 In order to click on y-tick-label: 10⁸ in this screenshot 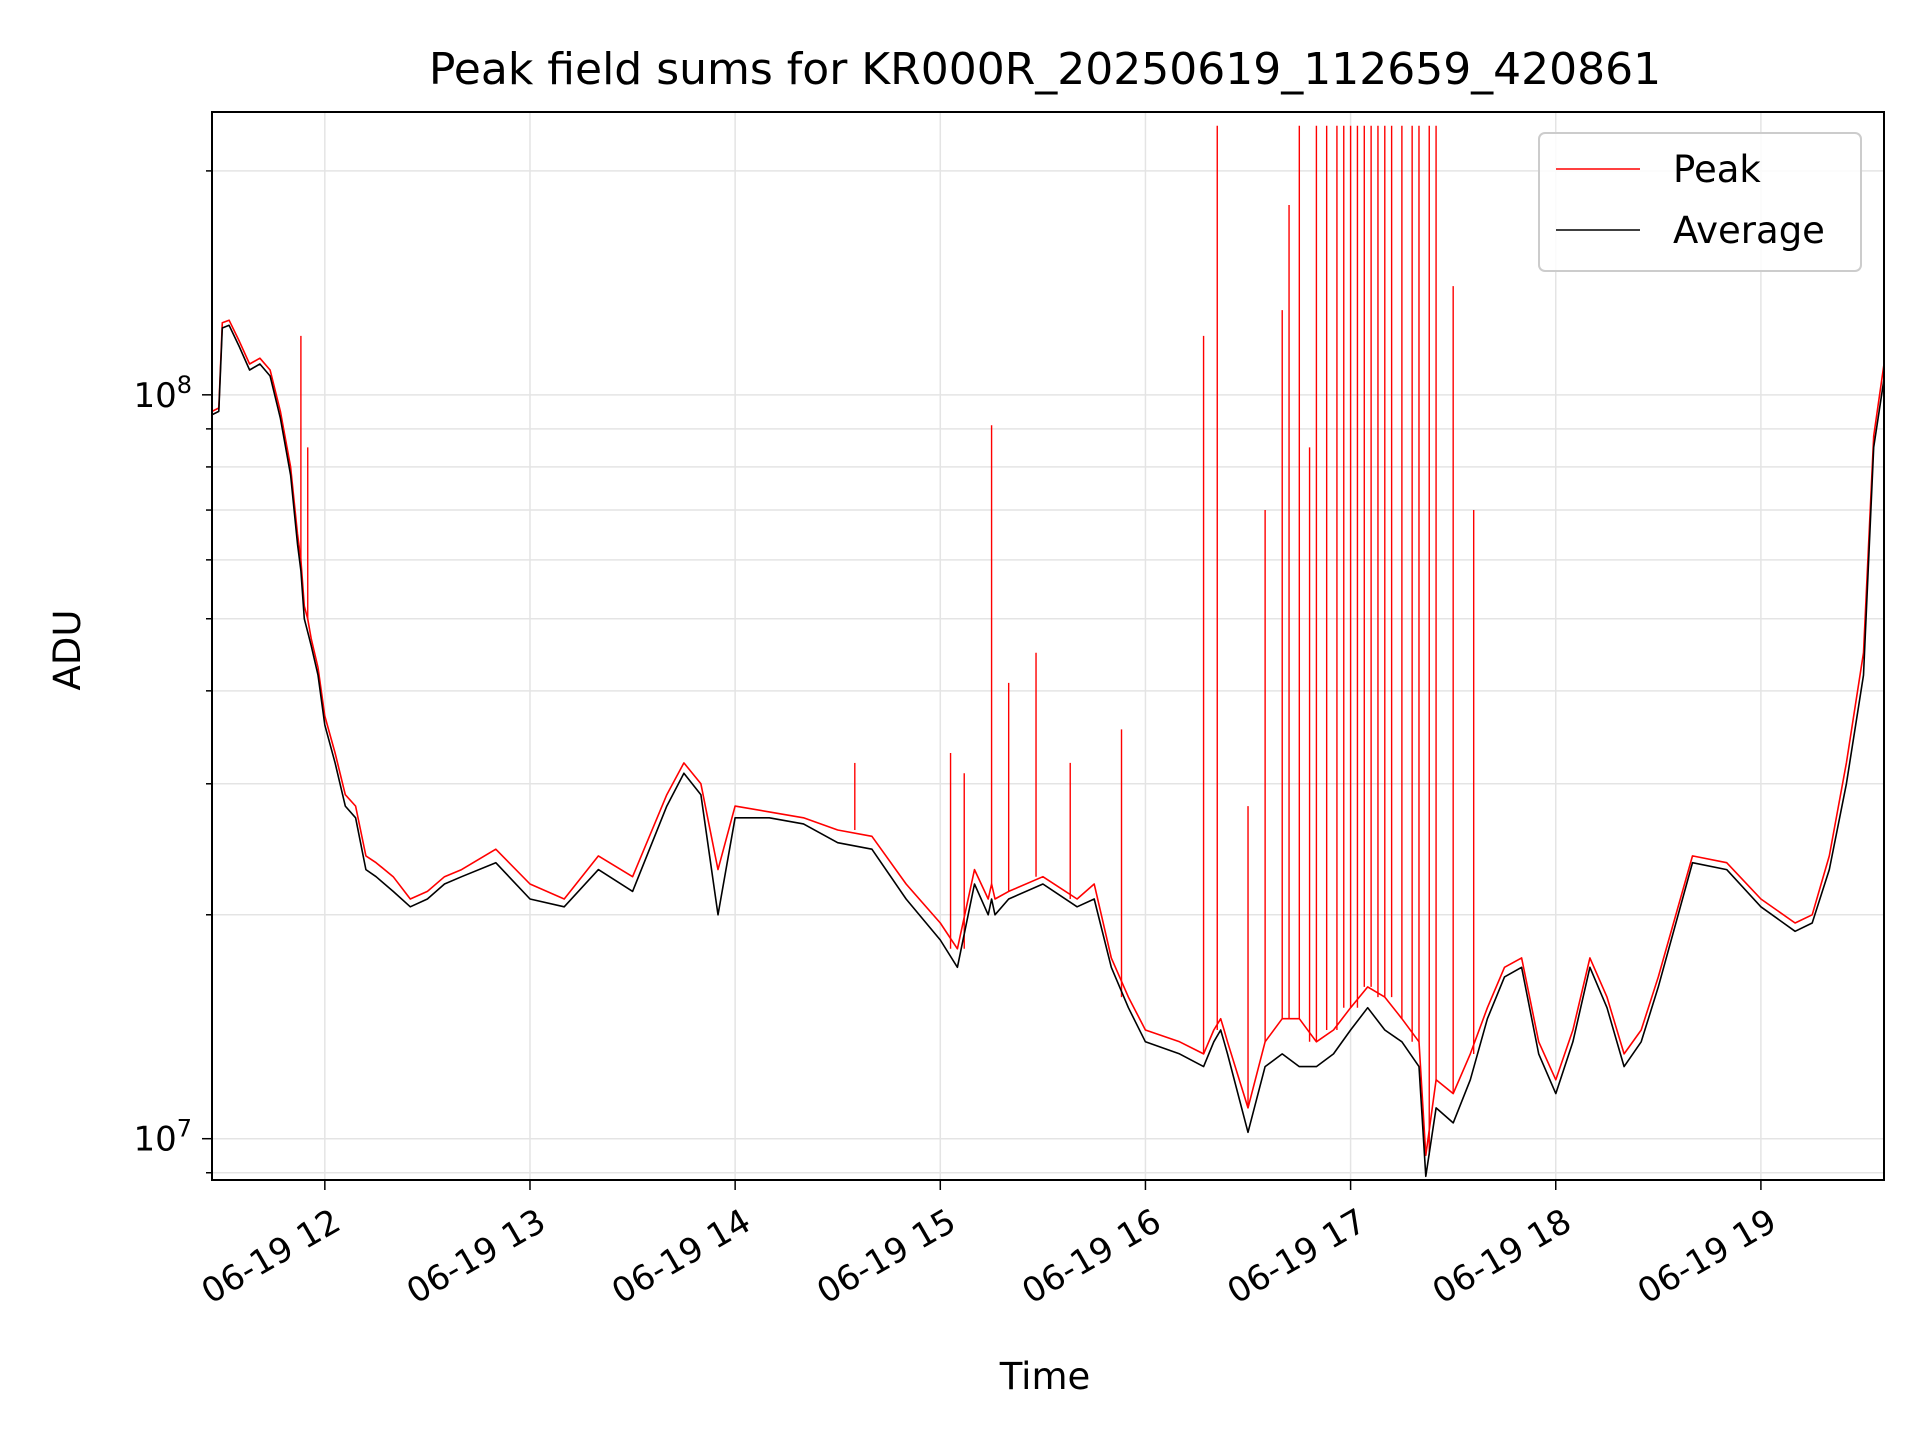, I will do `click(162, 393)`.